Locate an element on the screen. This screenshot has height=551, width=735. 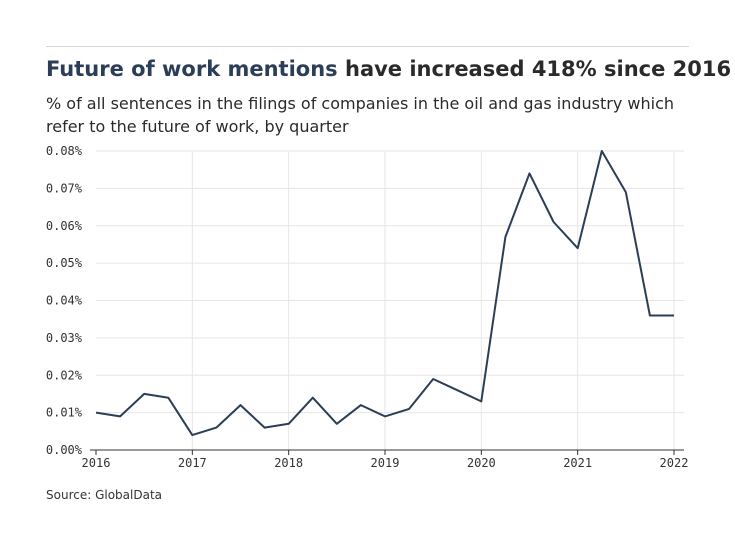
y-tick-label: 0.03% is located at coordinates (64, 338).